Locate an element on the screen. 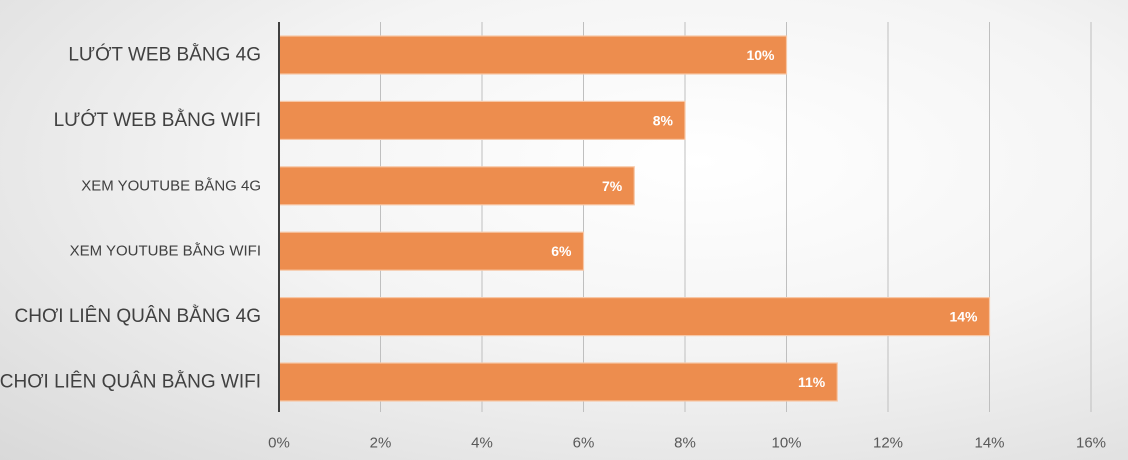  x-tick-label: 10% is located at coordinates (786, 443).